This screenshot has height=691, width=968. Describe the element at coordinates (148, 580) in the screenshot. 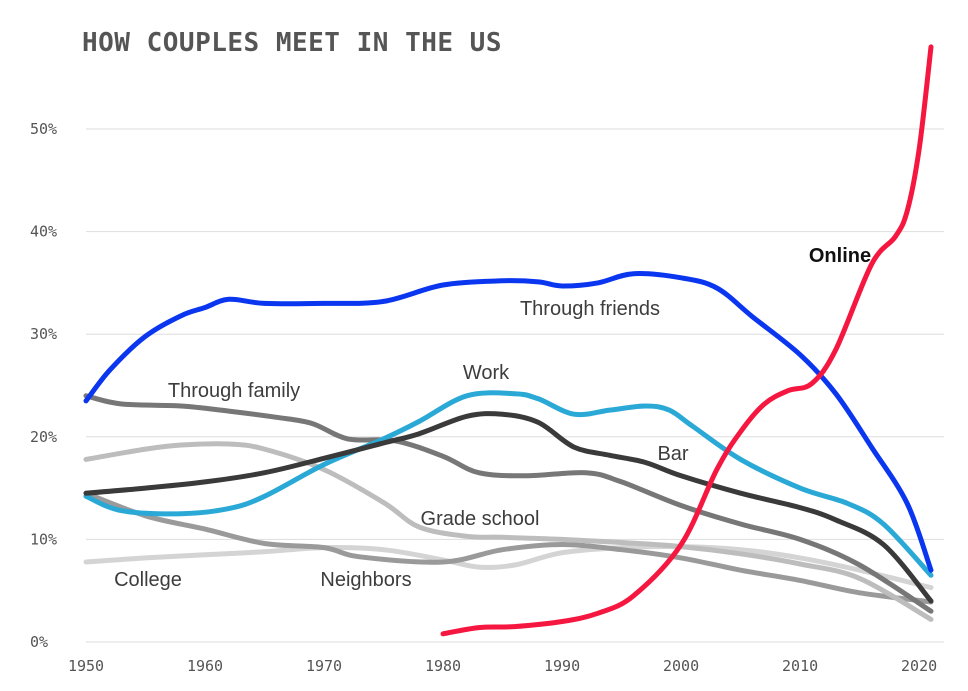

I see `series-label-college: College` at that location.